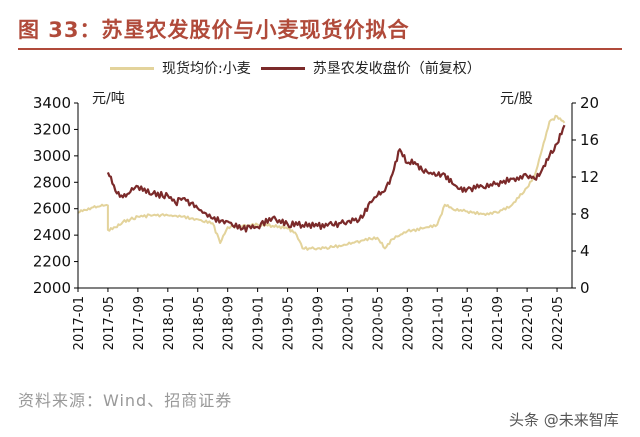  Describe the element at coordinates (139, 323) in the screenshot. I see `x-tick-label: 2017-09` at that location.